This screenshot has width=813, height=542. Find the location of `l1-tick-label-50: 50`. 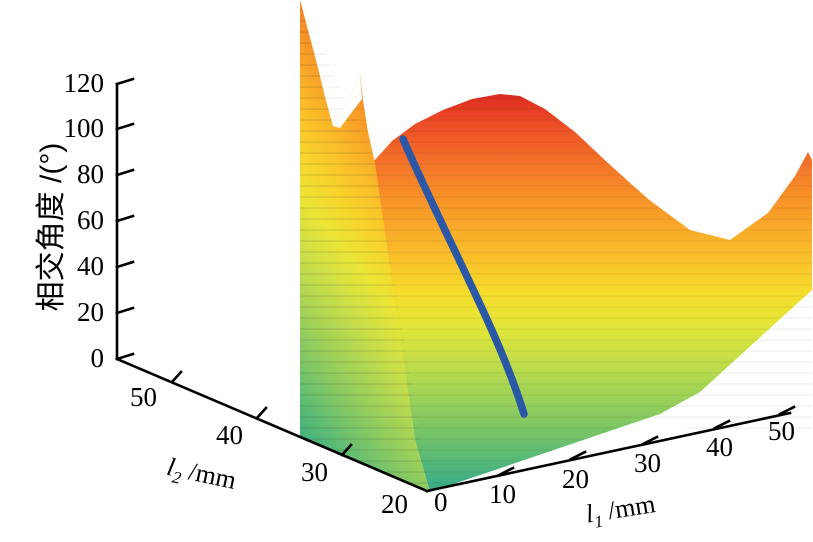

l1-tick-label-50: 50 is located at coordinates (781, 431).